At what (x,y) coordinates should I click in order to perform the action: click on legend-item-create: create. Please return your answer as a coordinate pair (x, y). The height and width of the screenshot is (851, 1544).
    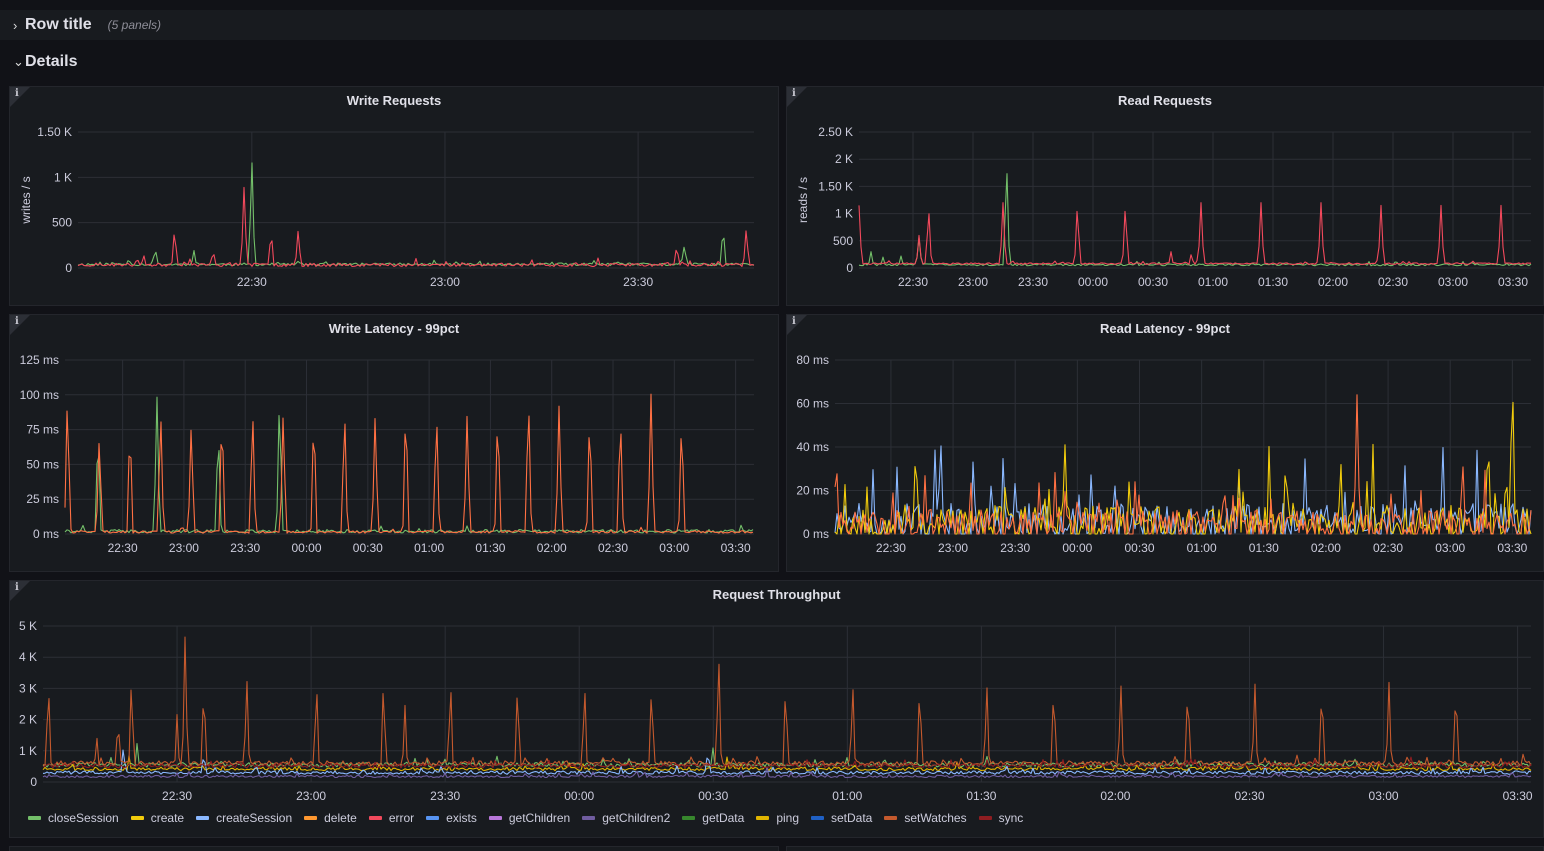
    Looking at the image, I should click on (157, 818).